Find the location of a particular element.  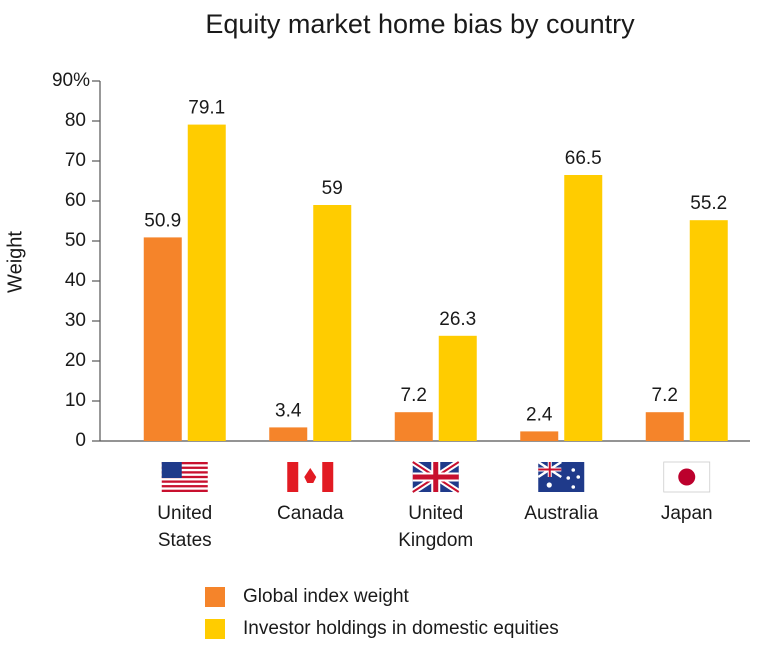

y-tick-label: 0 is located at coordinates (80, 440).